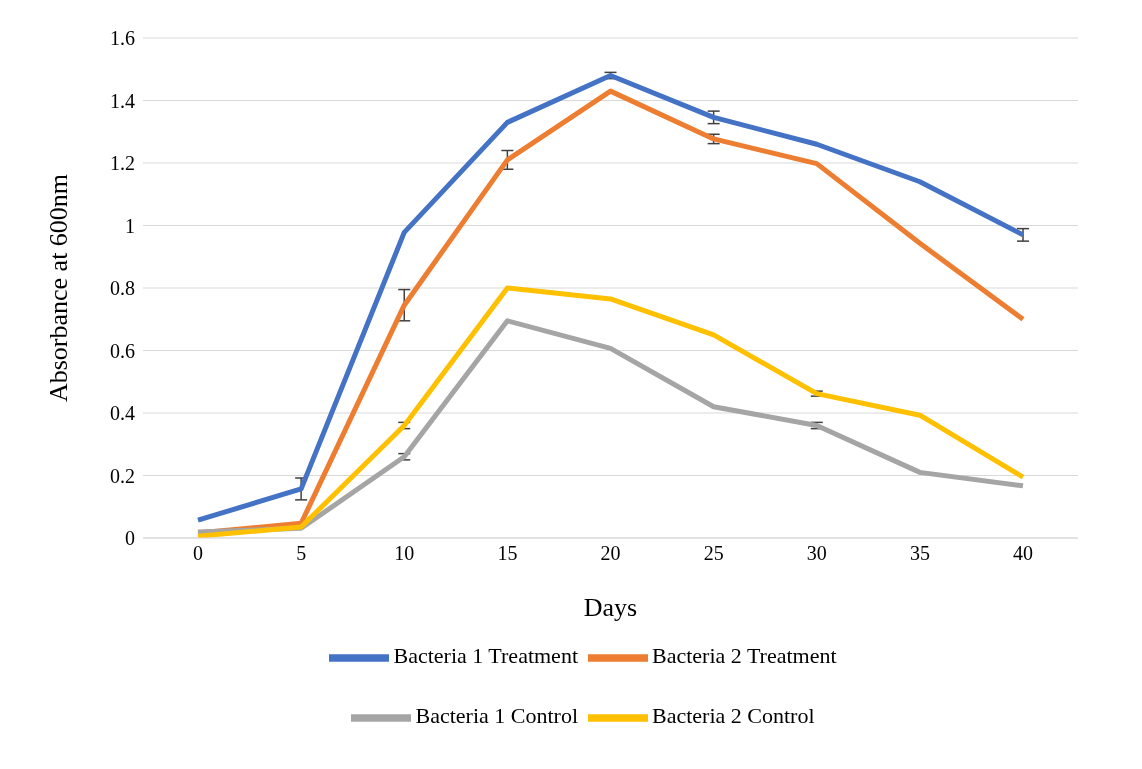 This screenshot has width=1142, height=769. What do you see at coordinates (713, 553) in the screenshot?
I see `x-tick-label: 25` at bounding box center [713, 553].